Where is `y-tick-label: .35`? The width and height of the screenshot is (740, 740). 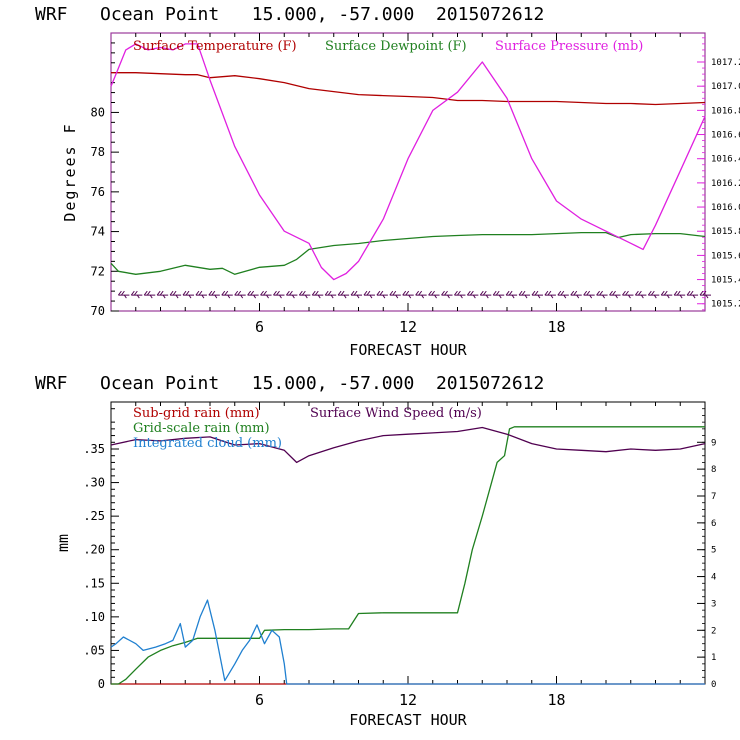 y-tick-label: .35 is located at coordinates (94, 449).